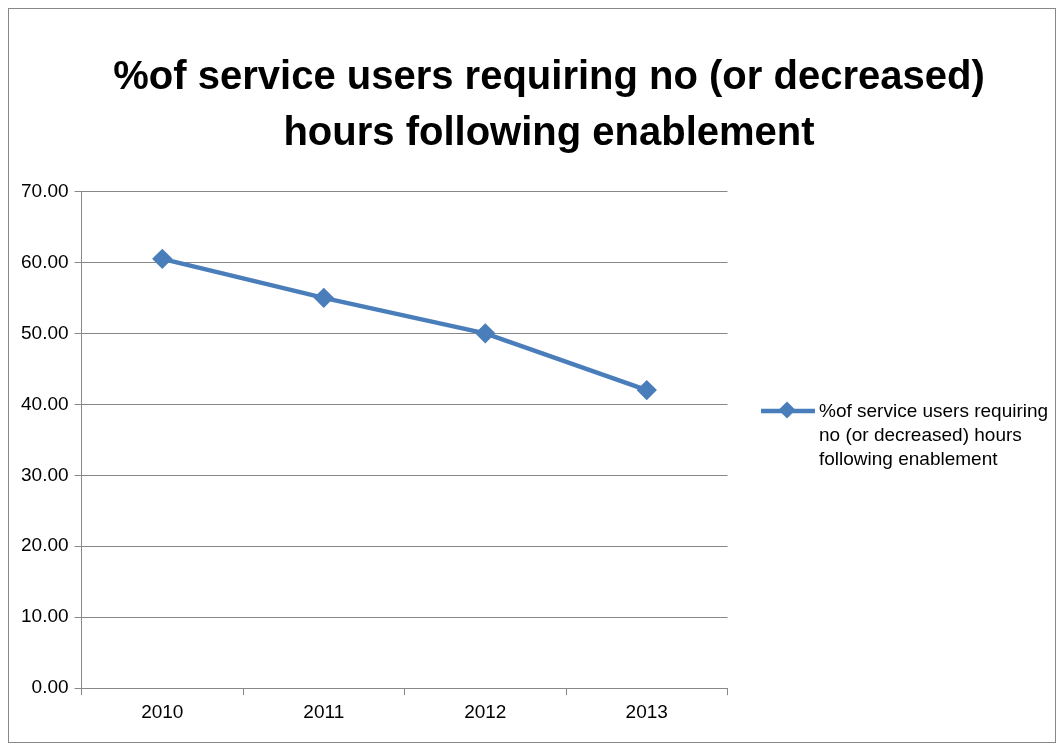 This screenshot has width=1064, height=751. I want to click on y-tick-label: 60.00, so click(45, 261).